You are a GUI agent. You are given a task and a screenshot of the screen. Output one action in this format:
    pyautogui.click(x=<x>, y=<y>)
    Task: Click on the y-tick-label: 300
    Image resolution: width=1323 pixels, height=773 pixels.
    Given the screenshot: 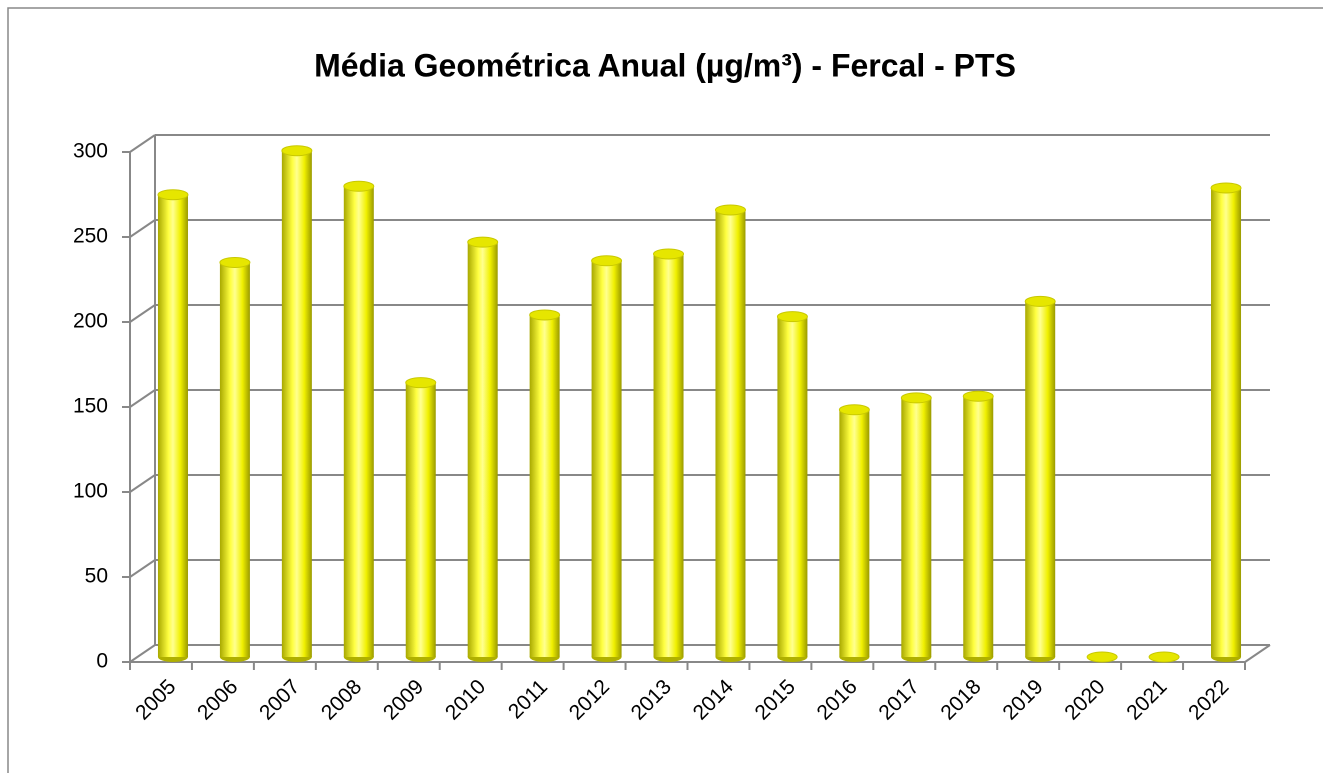 What is the action you would take?
    pyautogui.click(x=90, y=151)
    